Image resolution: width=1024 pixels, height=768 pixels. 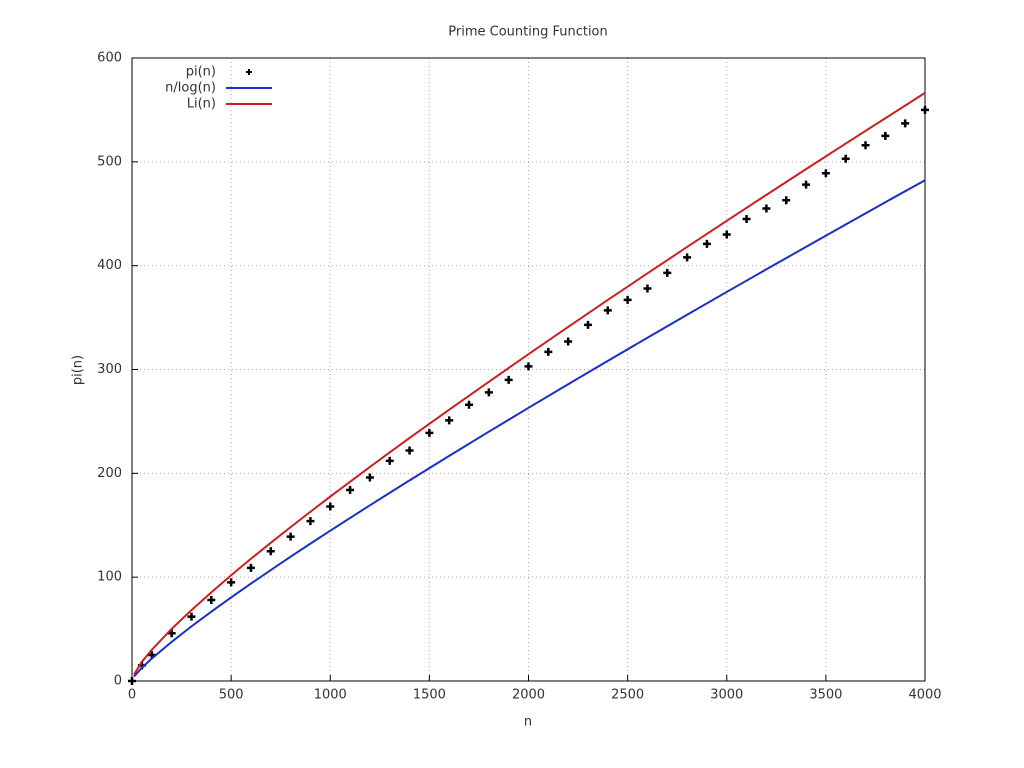 I want to click on x-tick-label: 3000, so click(x=726, y=695).